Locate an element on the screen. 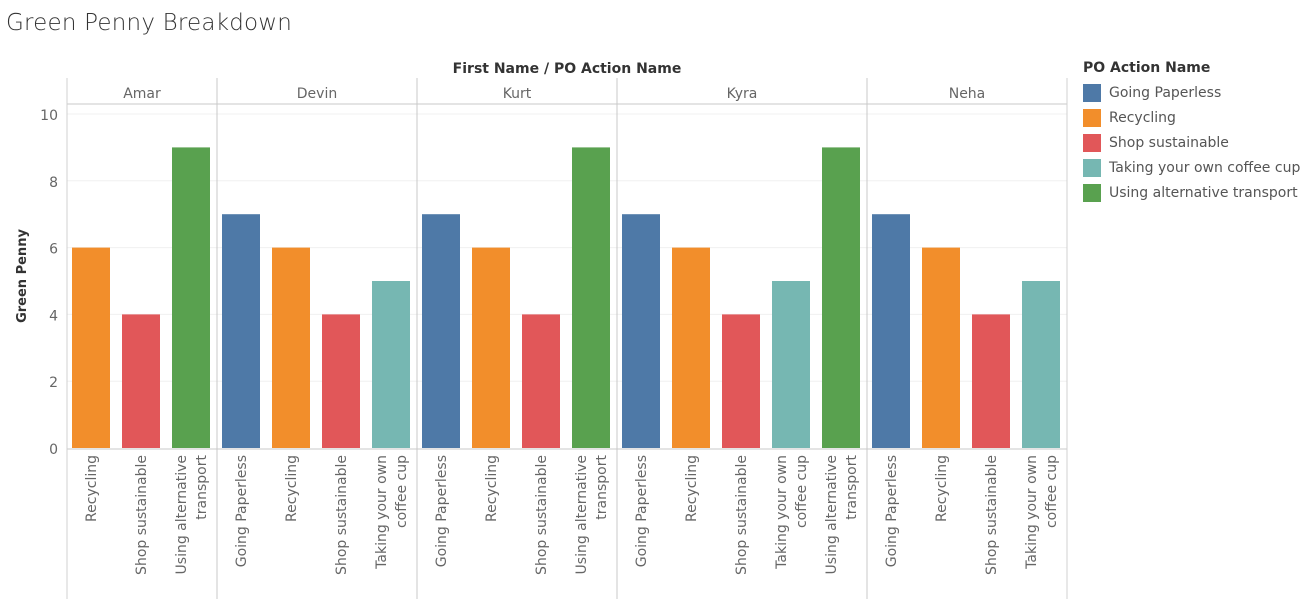 This screenshot has width=1309, height=599. bar-kyra-going-paperless is located at coordinates (641, 331).